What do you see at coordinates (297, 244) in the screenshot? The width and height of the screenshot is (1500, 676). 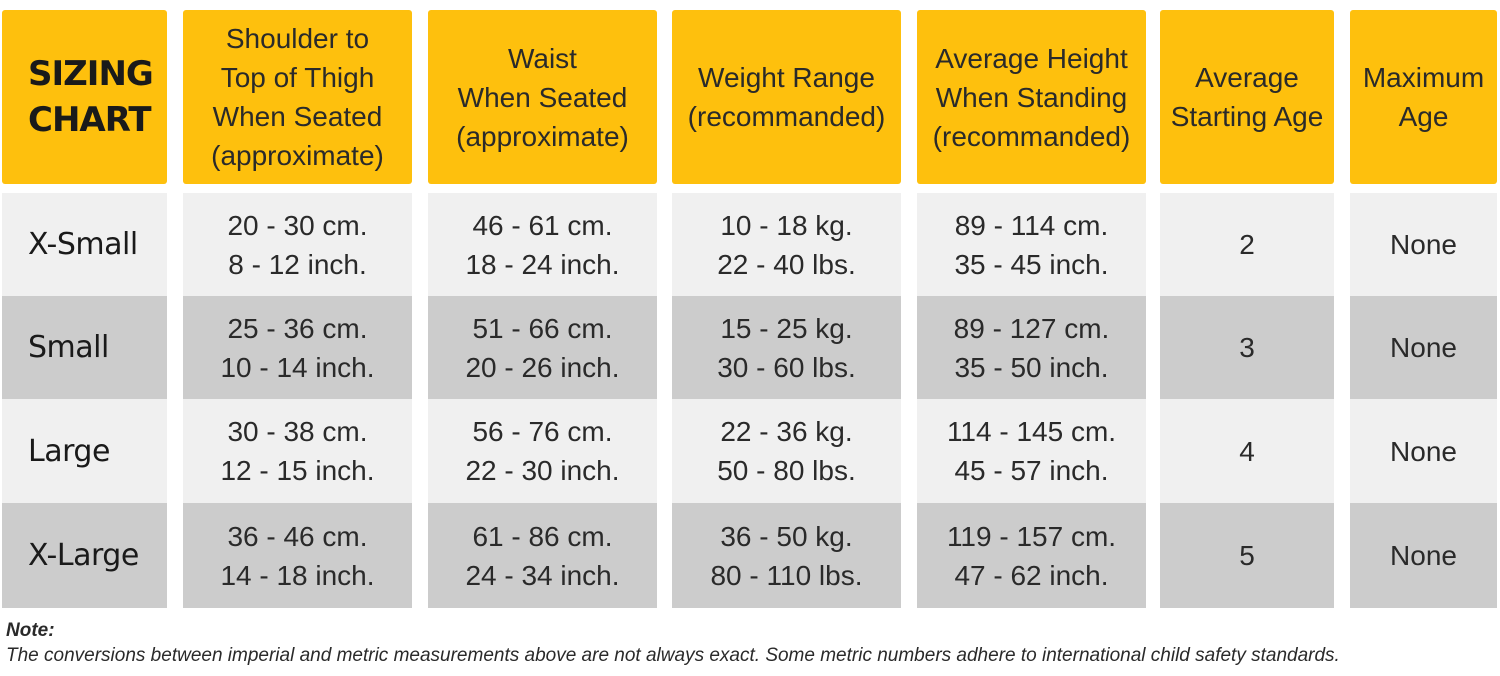 I see `table-cell-shoulder: 20 - 30 cm. 8 - 12 inch.` at bounding box center [297, 244].